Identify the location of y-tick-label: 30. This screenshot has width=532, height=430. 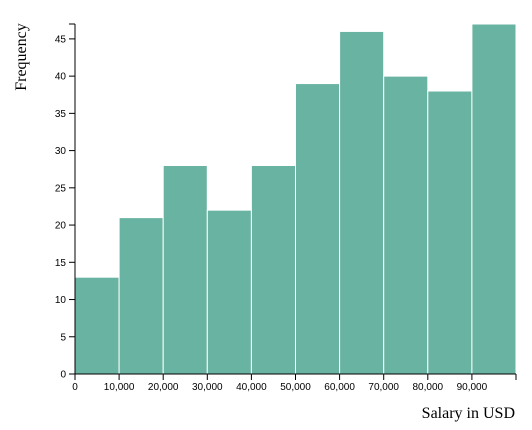
(61, 151).